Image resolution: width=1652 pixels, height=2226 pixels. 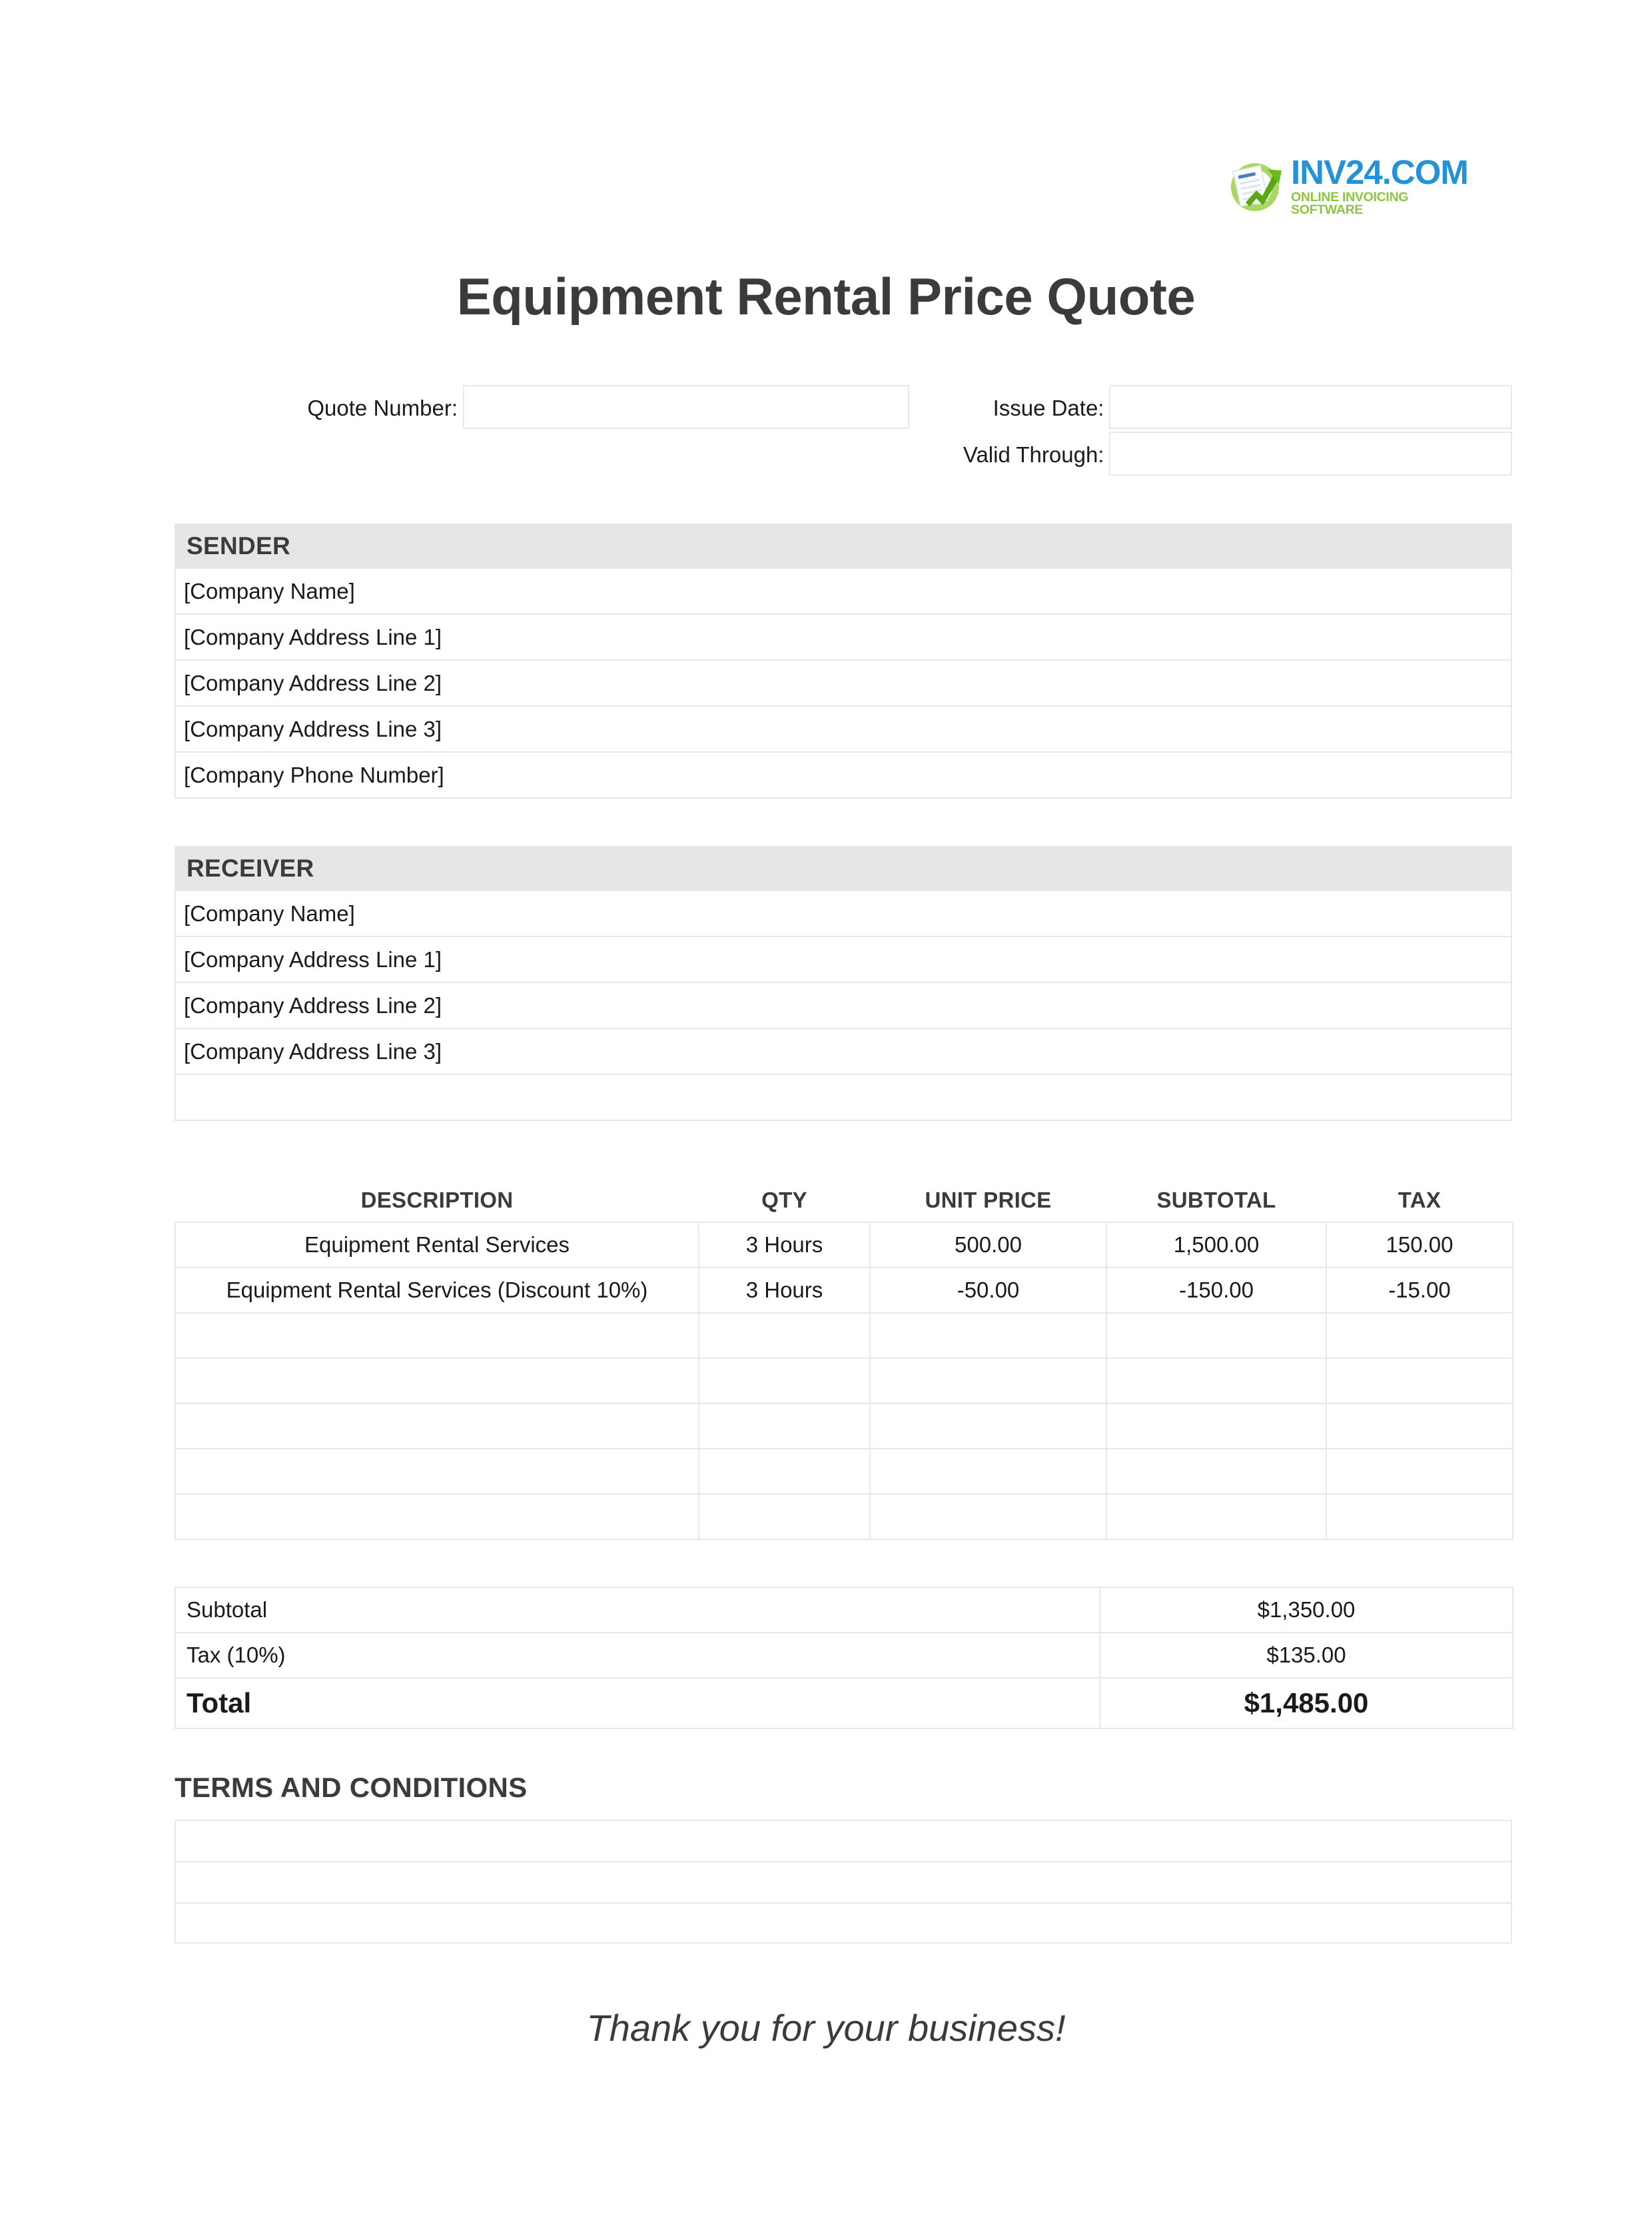 What do you see at coordinates (843, 1052) in the screenshot?
I see `receiver-address-line-3: [Company Address Line 3]` at bounding box center [843, 1052].